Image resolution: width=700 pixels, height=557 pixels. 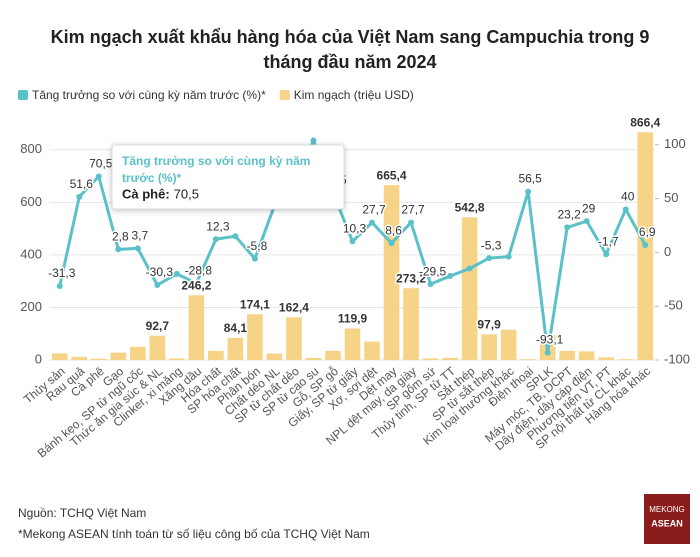 I want to click on line-value-label: -29,5, so click(x=433, y=271).